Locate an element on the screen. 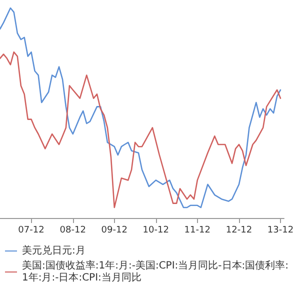 Image resolution: width=300 pixels, height=300 pixels. x-tick-label: 13-12 is located at coordinates (280, 231).